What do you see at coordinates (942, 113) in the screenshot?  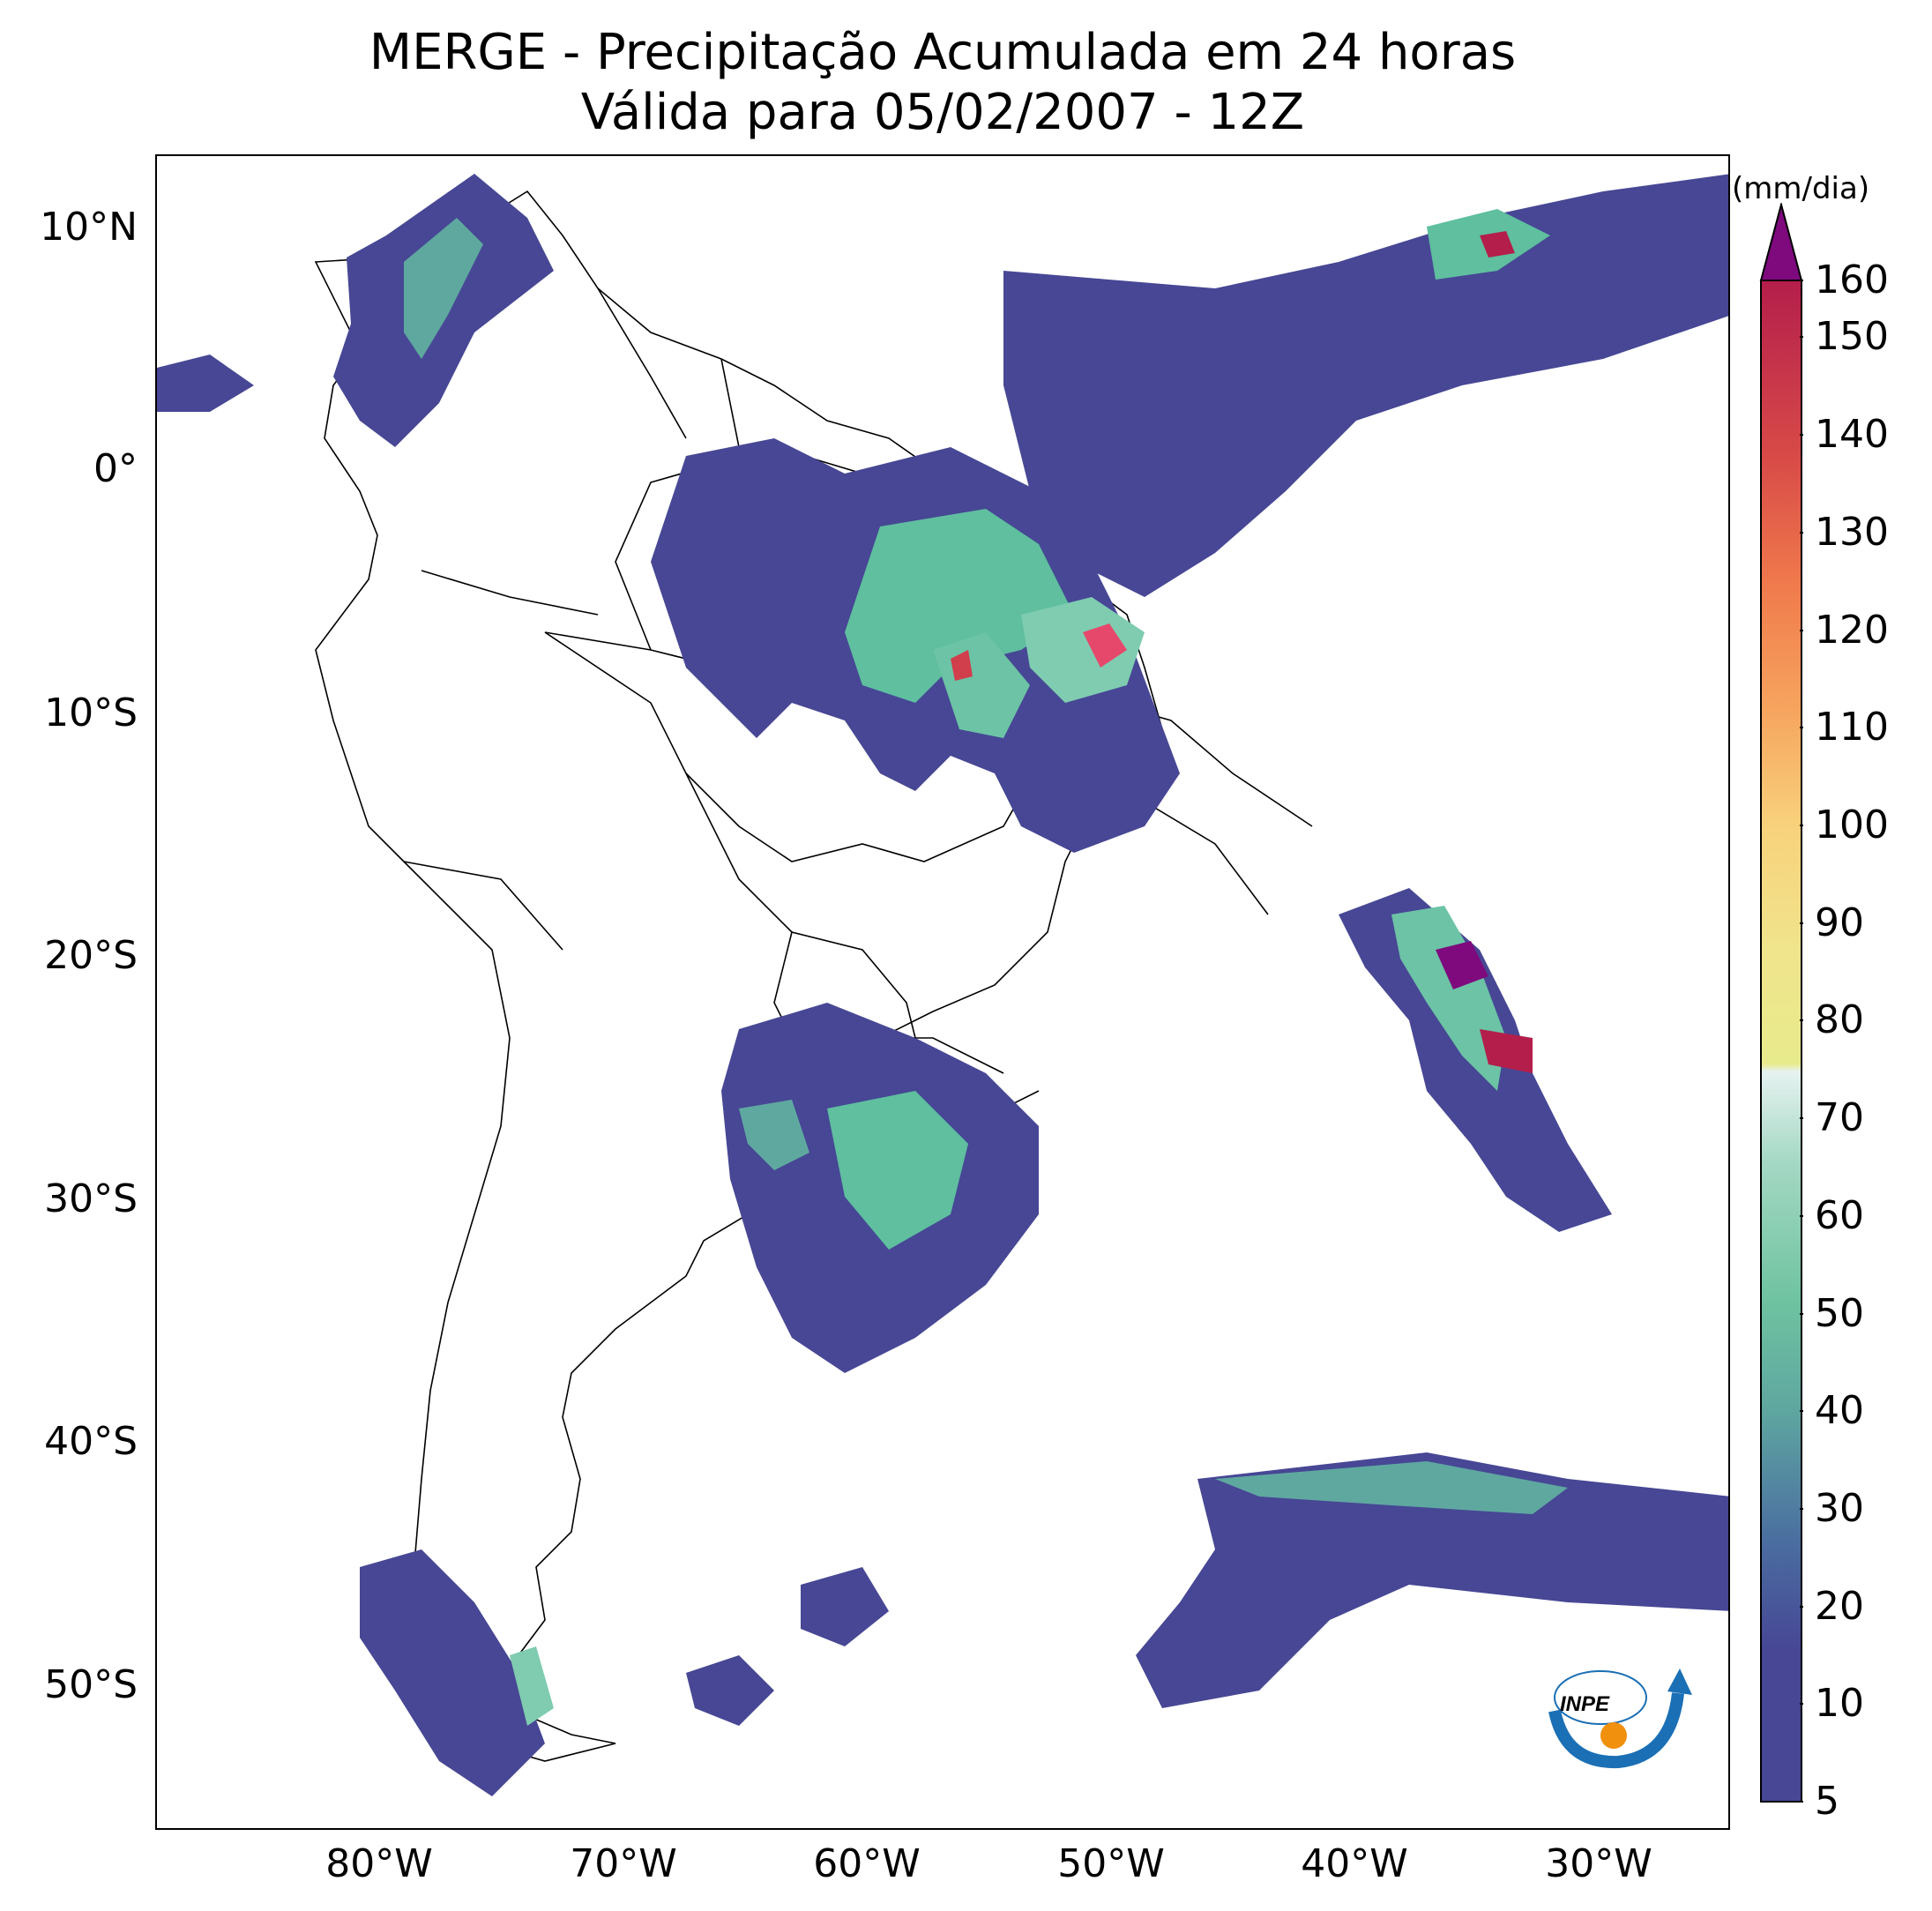 I see `map-subtitle: Válida para 05/02/2007 - 12Z` at bounding box center [942, 113].